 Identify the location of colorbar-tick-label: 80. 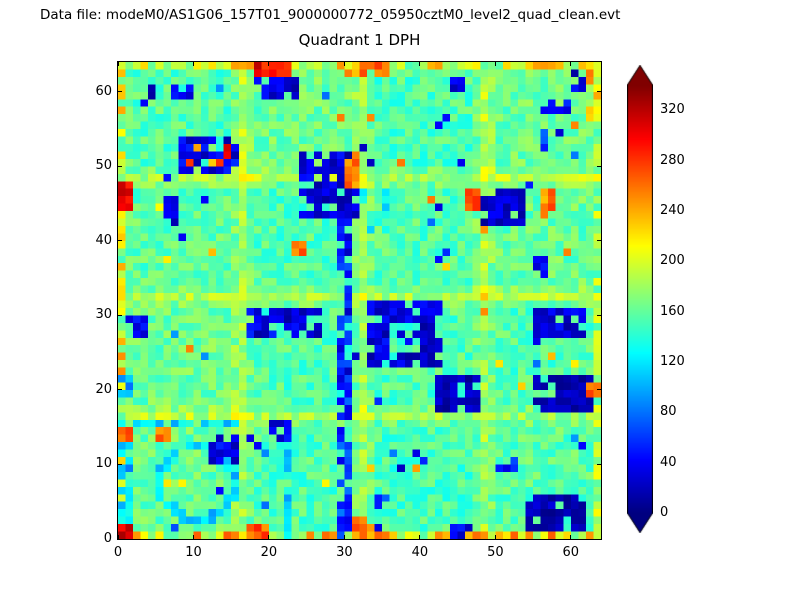
(668, 412).